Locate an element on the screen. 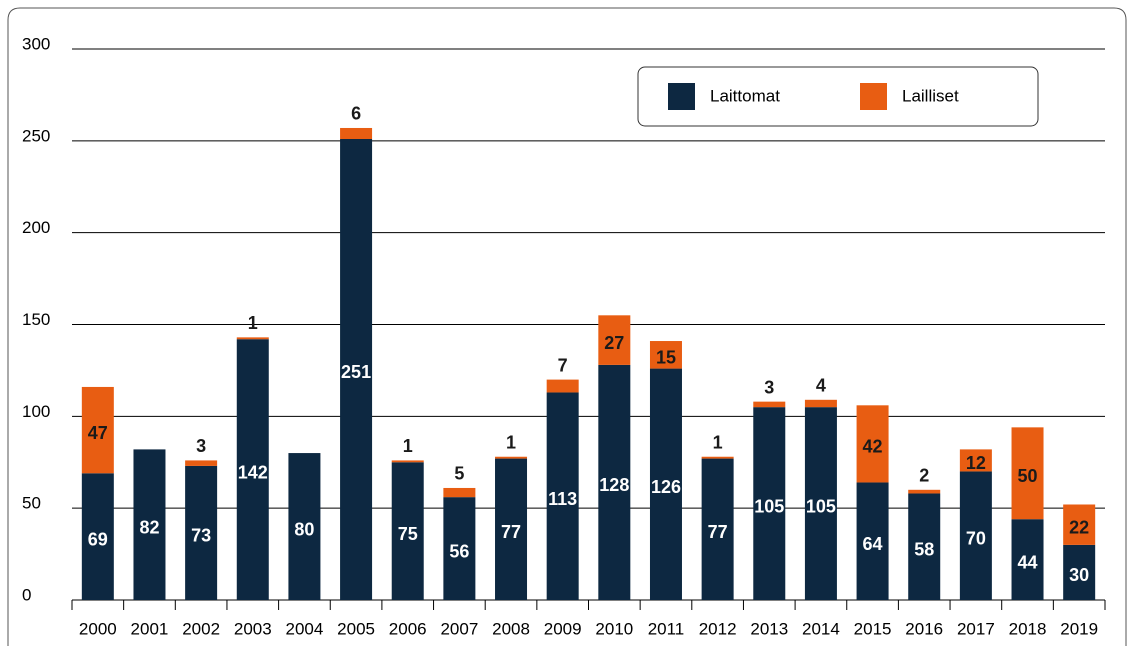 The height and width of the screenshot is (651, 1134). value-label: 70 is located at coordinates (976, 538).